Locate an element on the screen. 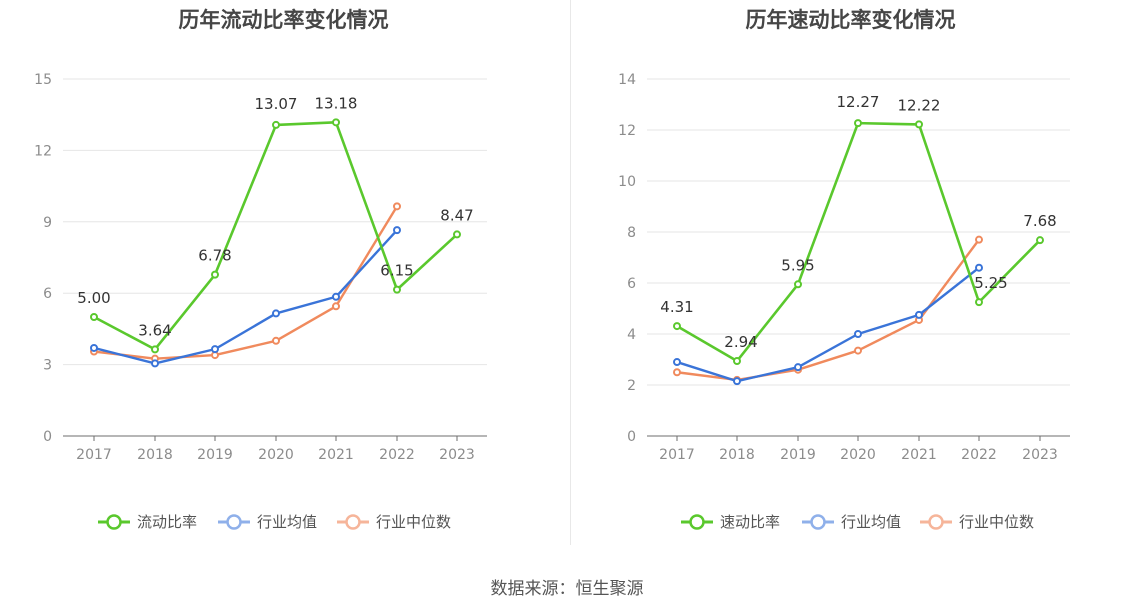  chart-title: 历年流动比率变化情况 is located at coordinates (283, 20).